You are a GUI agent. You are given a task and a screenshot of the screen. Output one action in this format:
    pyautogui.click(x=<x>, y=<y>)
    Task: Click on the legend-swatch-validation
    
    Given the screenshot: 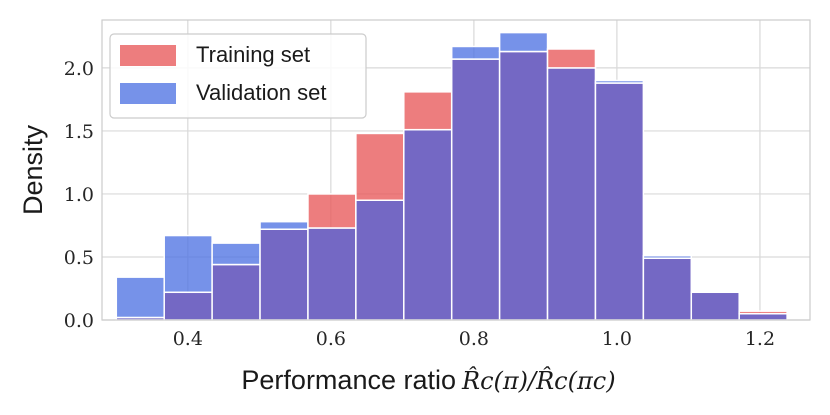 What is the action you would take?
    pyautogui.click(x=148, y=93)
    